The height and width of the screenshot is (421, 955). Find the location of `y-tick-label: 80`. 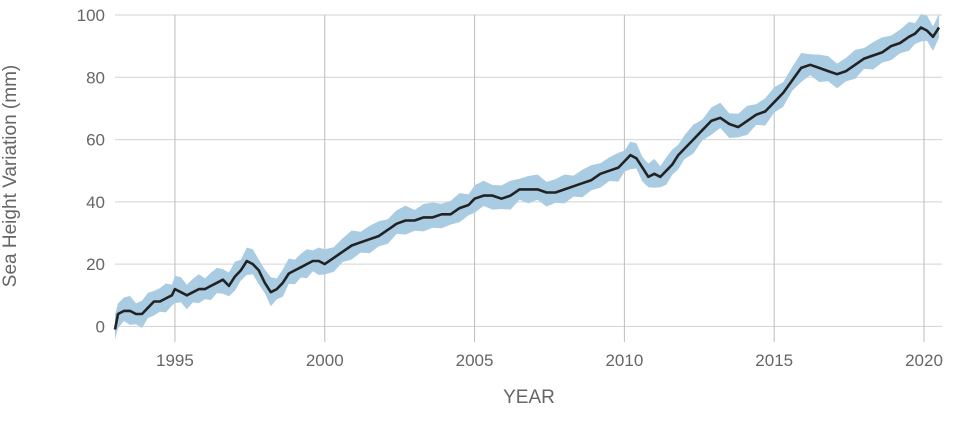

y-tick-label: 80 is located at coordinates (95, 77).